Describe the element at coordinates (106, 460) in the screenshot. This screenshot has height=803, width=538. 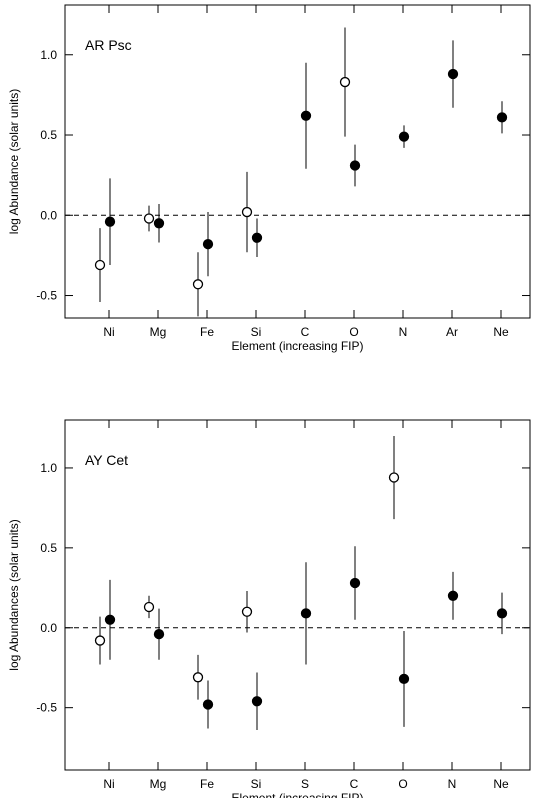
I see `annotation: AY Cet` at that location.